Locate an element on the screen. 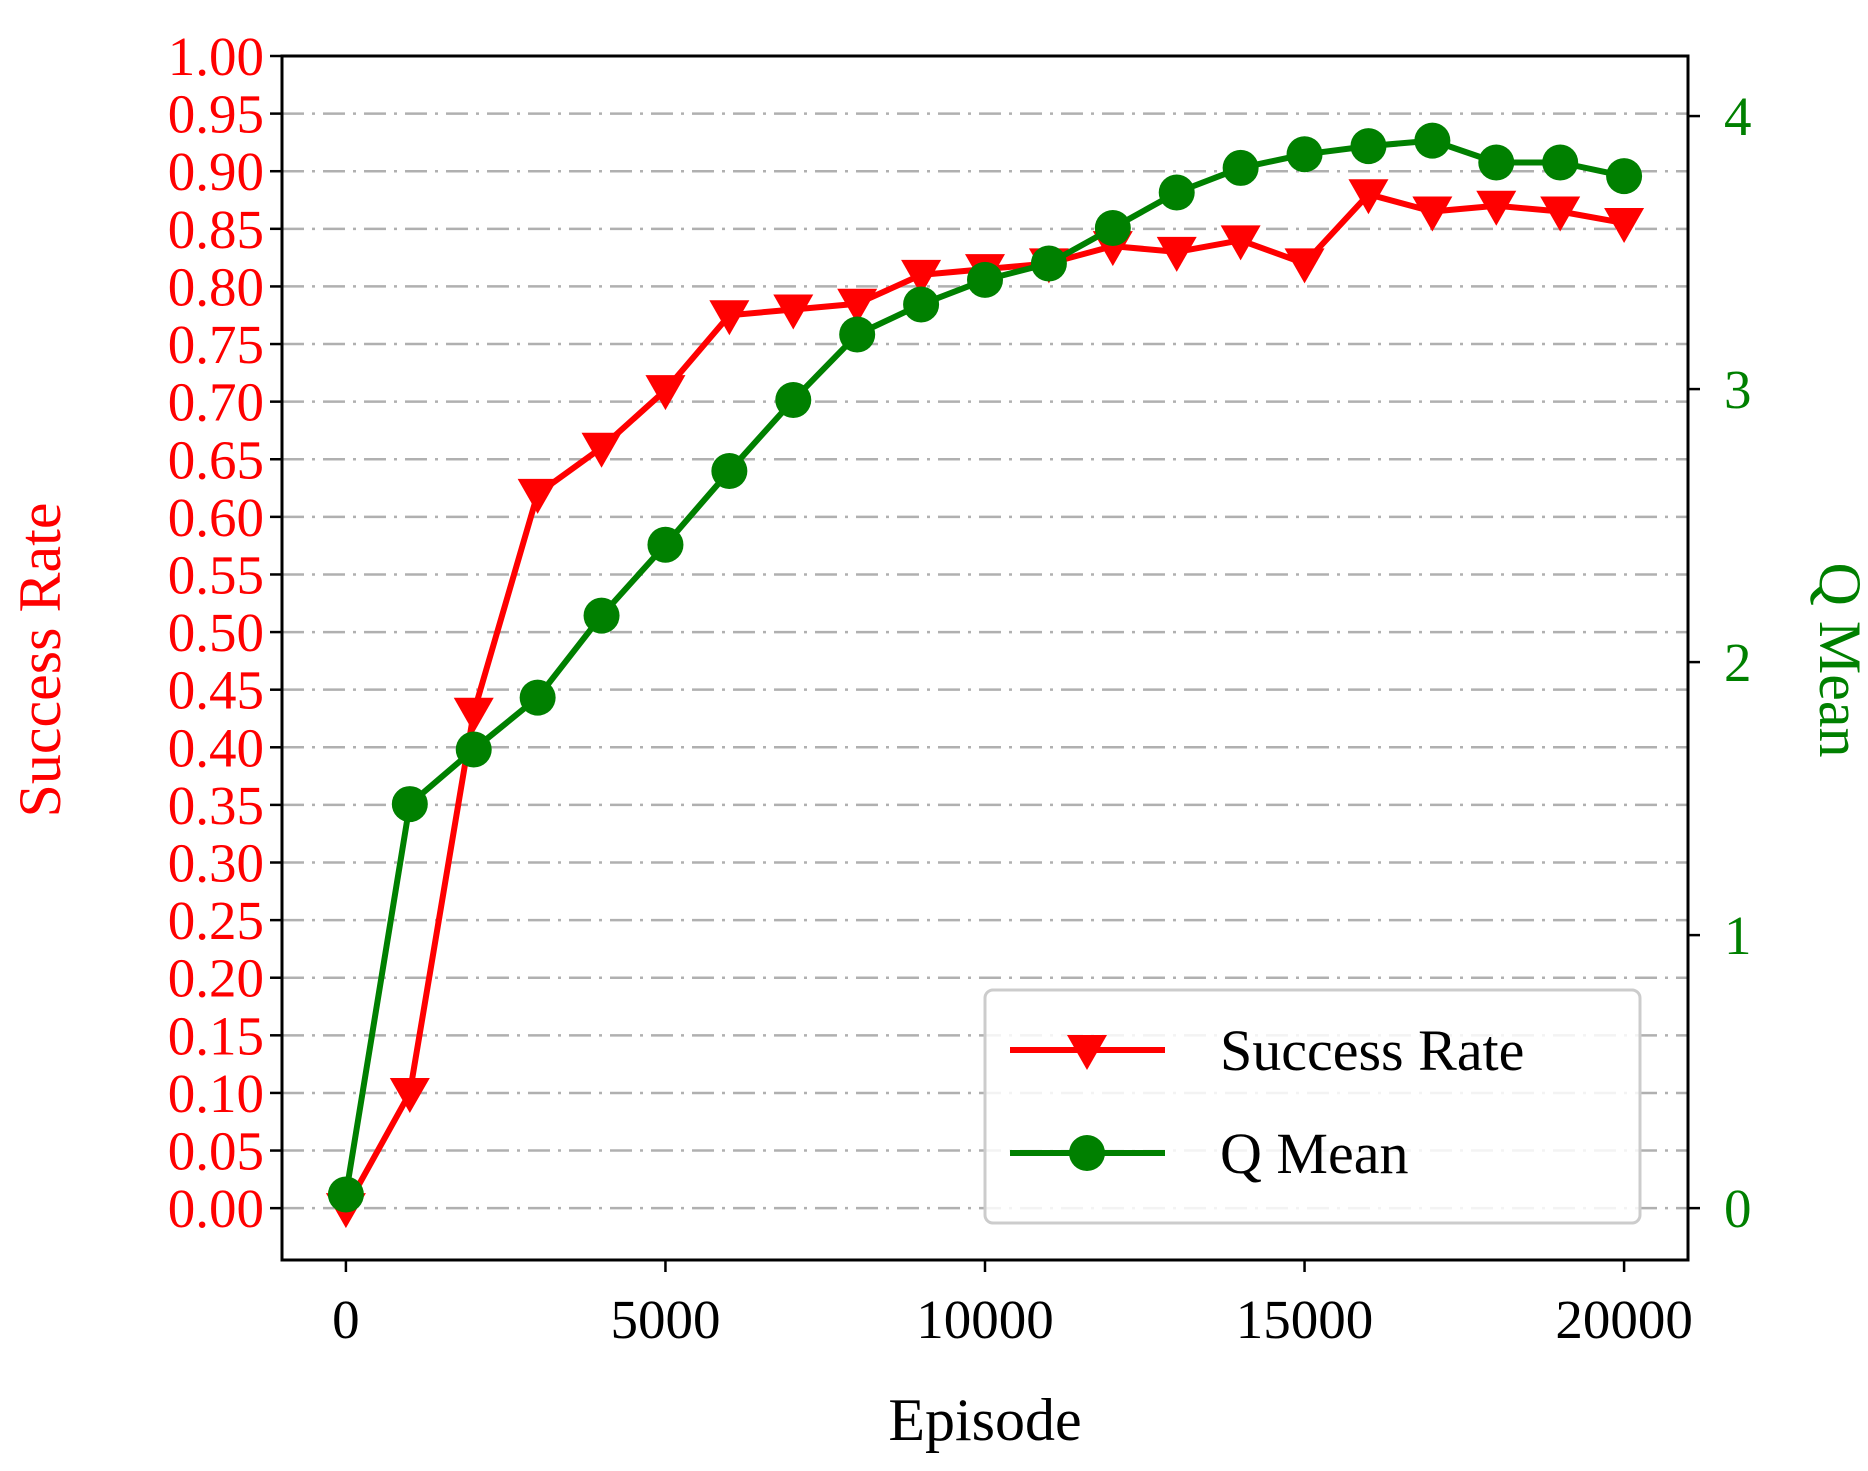 The image size is (1868, 1471). right-tick-label: 2 is located at coordinates (1738, 662).